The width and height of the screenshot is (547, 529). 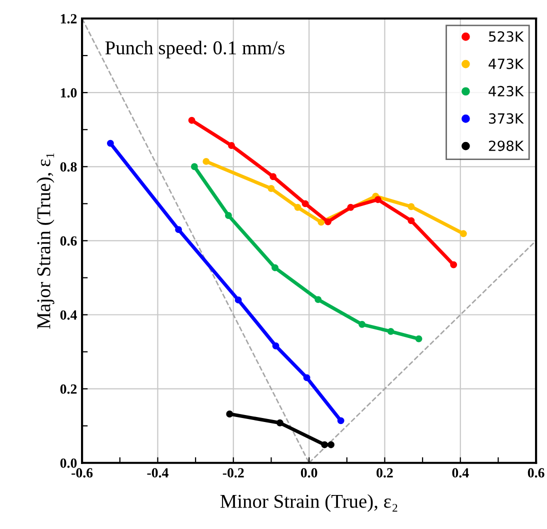 What do you see at coordinates (68, 463) in the screenshot?
I see `y-tick-label: 0.0` at bounding box center [68, 463].